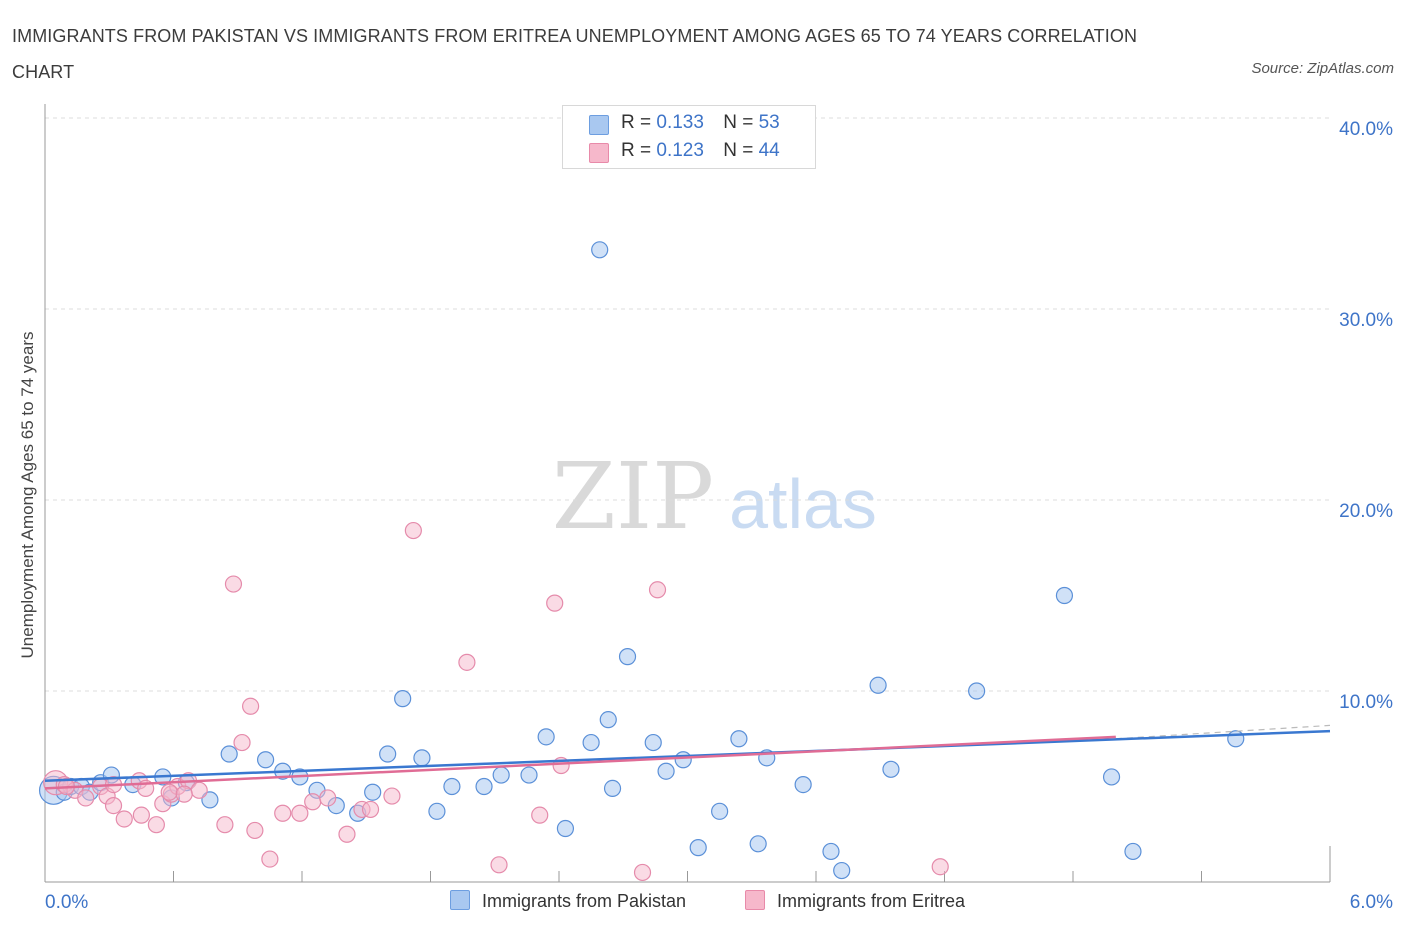 The width and height of the screenshot is (1406, 930). Describe the element at coordinates (66, 902) in the screenshot. I see `x-tick-label-start: 0.0%` at that location.